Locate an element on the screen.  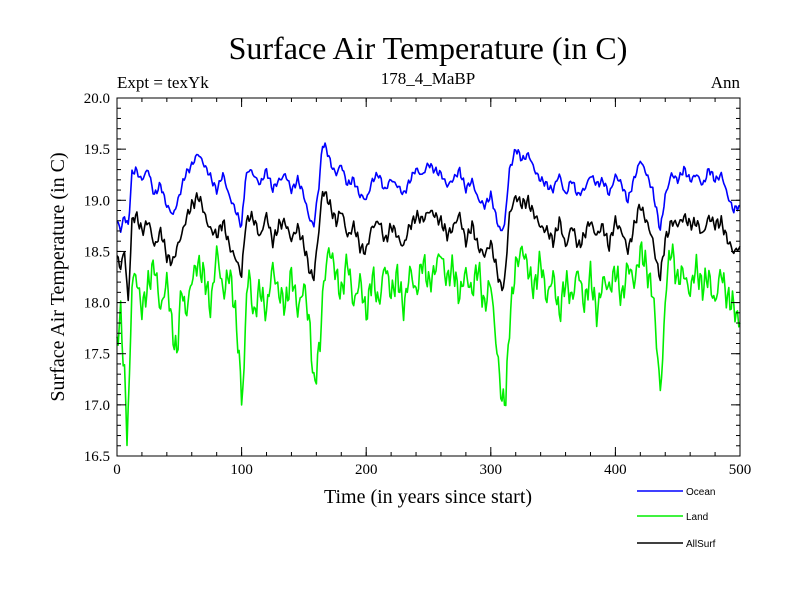
x-tick-label: 0 is located at coordinates (117, 470).